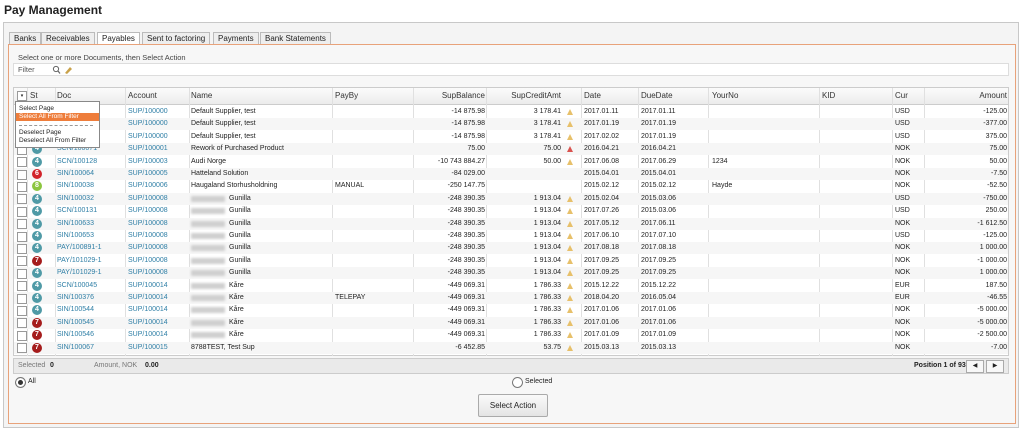 The height and width of the screenshot is (432, 1024). Describe the element at coordinates (40, 132) in the screenshot. I see `menu-item: Deselect Page` at that location.